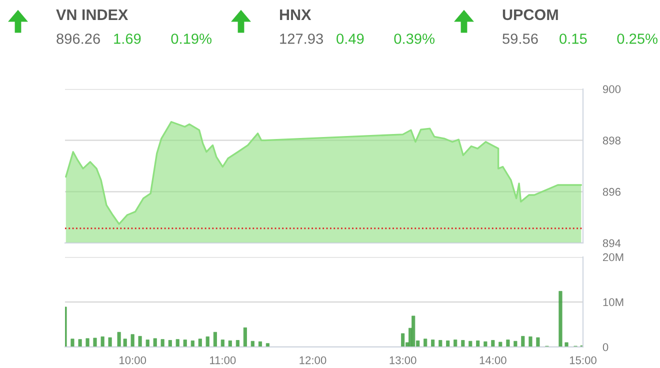  I want to click on data-label: 59.56, so click(520, 39).